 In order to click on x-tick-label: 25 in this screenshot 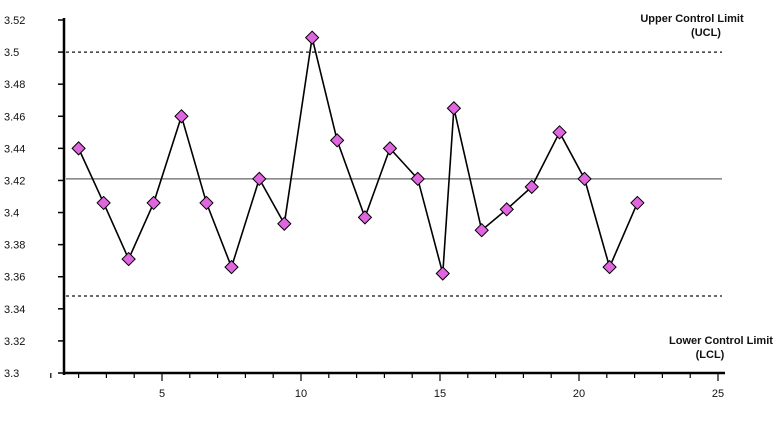, I will do `click(718, 394)`.